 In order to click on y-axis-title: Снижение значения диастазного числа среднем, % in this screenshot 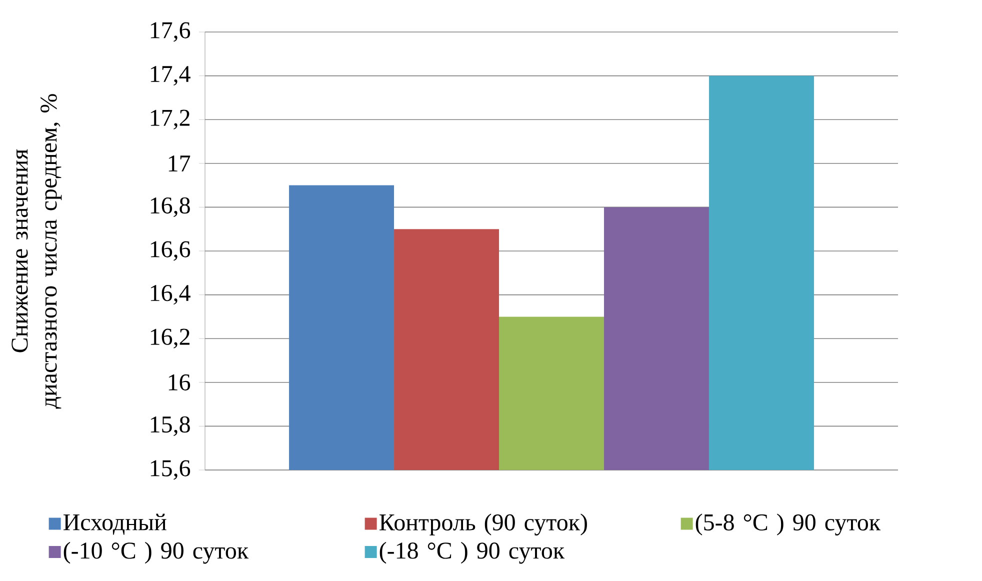, I will do `click(37, 251)`.